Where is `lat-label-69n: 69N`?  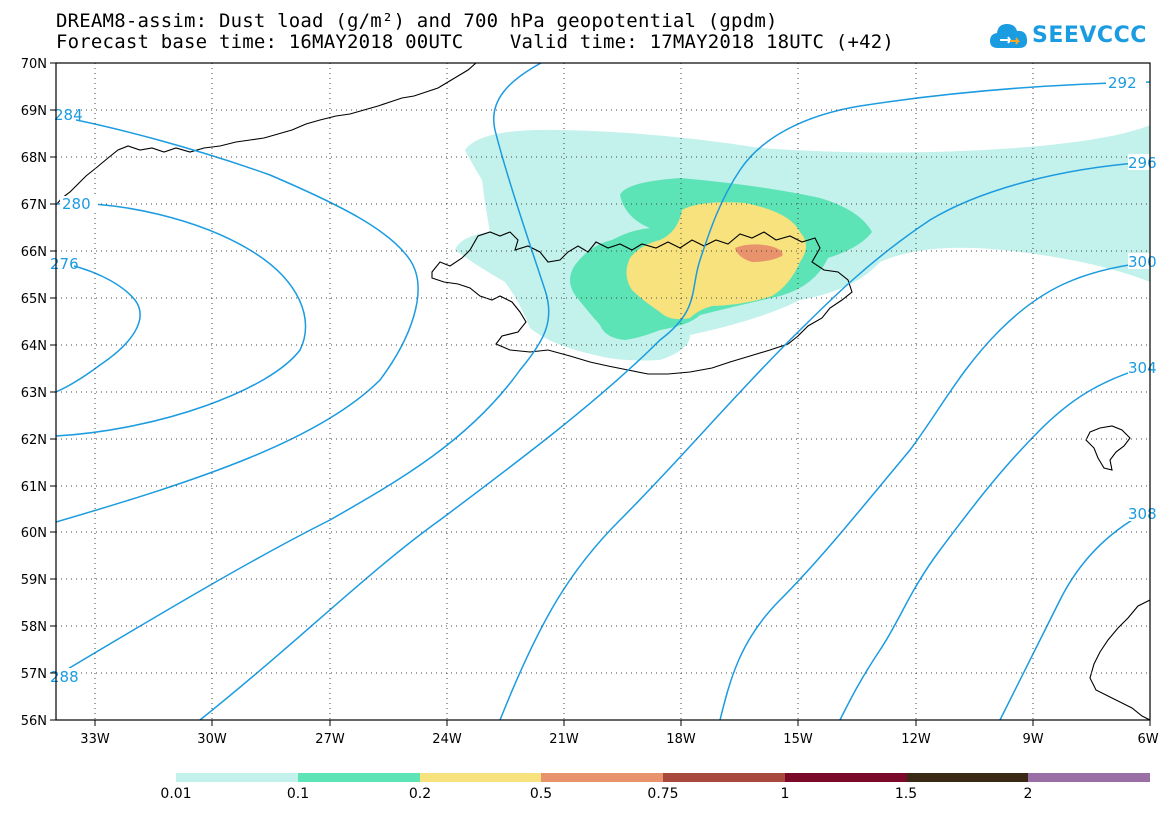 lat-label-69n: 69N is located at coordinates (34, 111).